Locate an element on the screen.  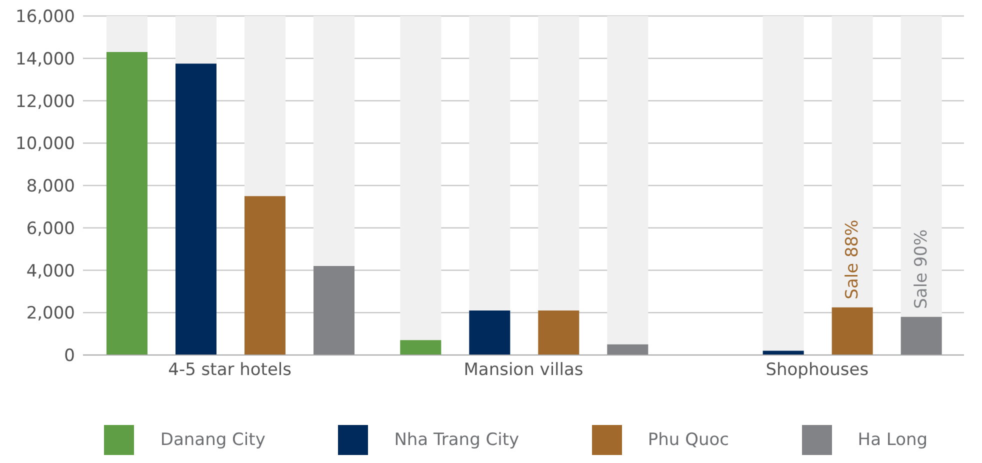
x-tick-label: Mansion villas is located at coordinates (524, 370).